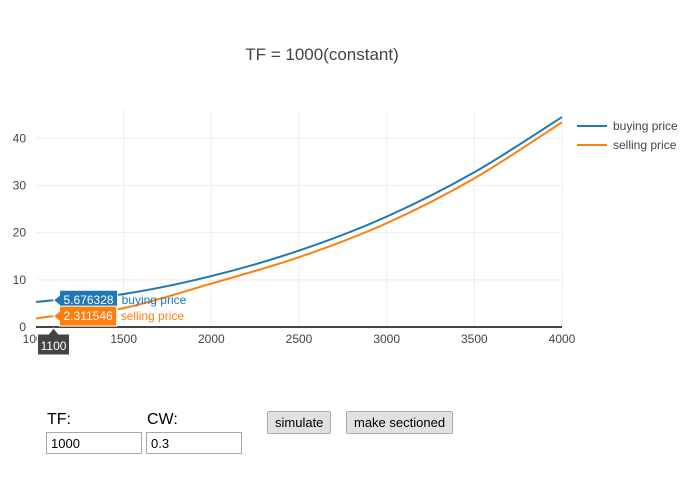  Describe the element at coordinates (400, 422) in the screenshot. I see `make-sectioned-button: make sectioned` at that location.